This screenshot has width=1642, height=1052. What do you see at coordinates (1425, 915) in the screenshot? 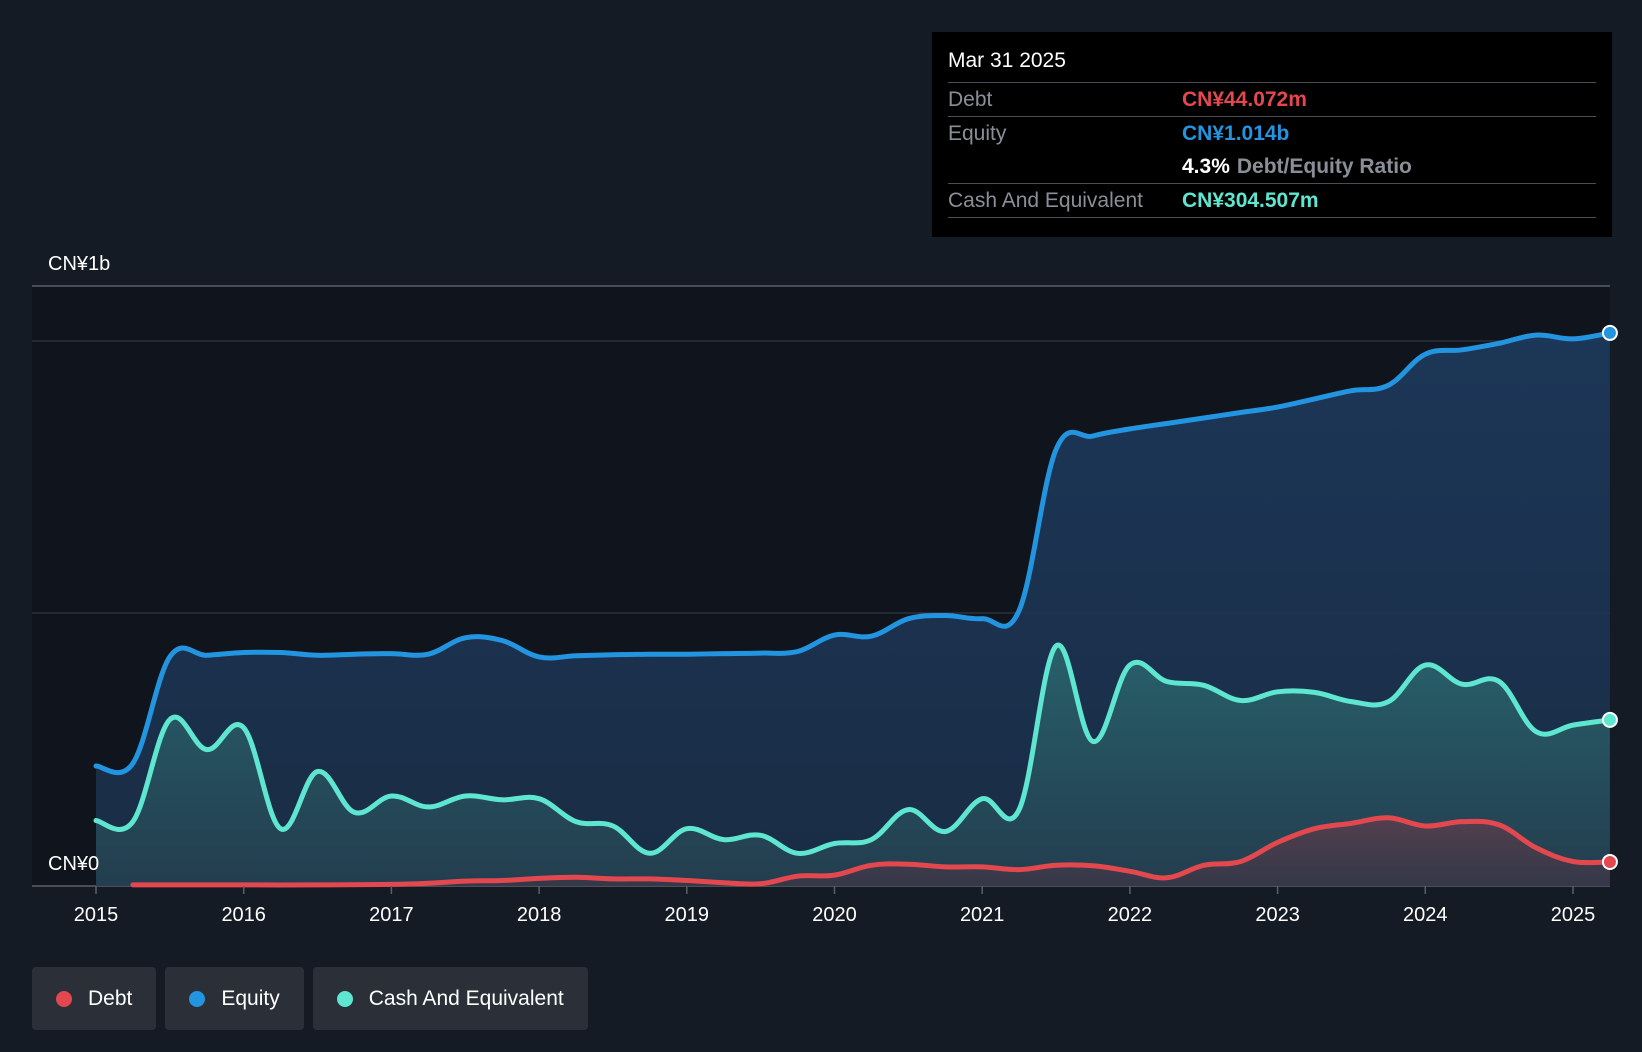
I see `x-tick-label: 2024` at bounding box center [1425, 915].